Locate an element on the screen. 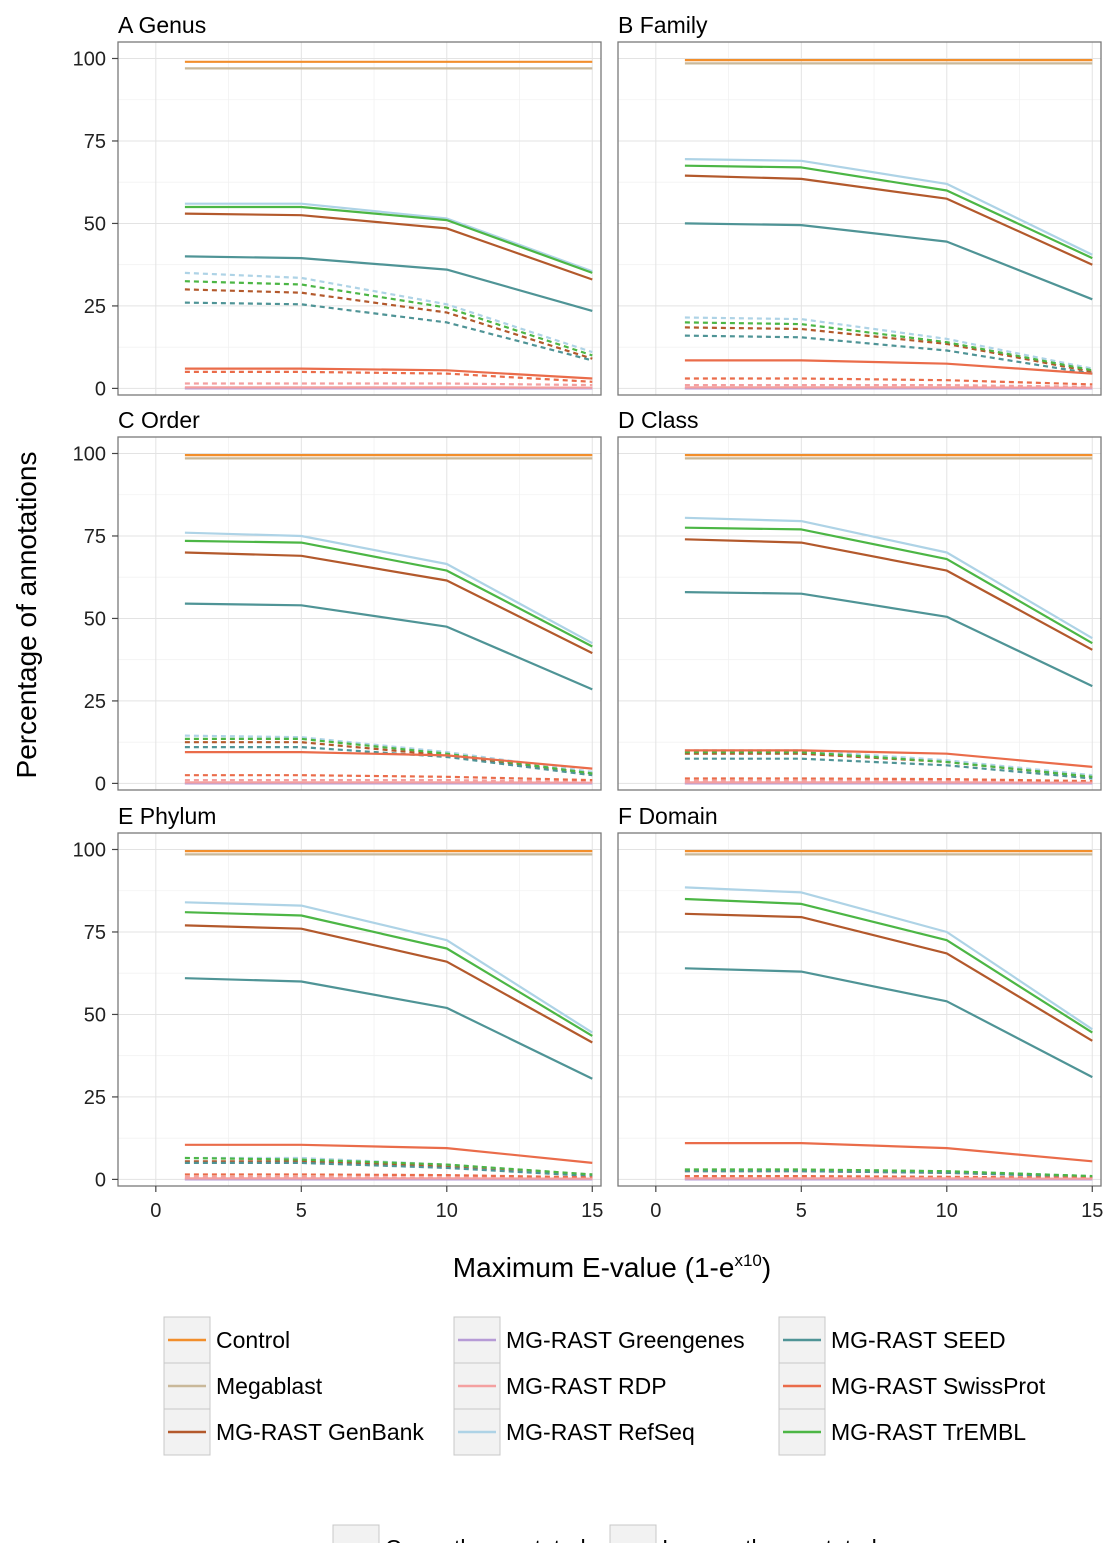 The image size is (1104, 1543). x-axis-title-main: Maximum E-value (1-e is located at coordinates (594, 1267).